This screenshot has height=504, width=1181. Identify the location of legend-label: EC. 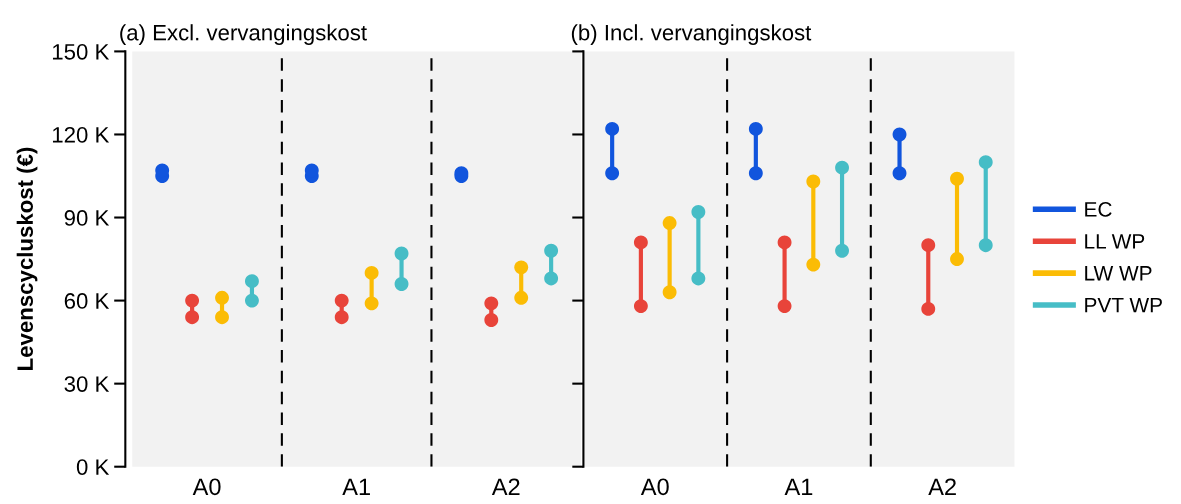
(1098, 209).